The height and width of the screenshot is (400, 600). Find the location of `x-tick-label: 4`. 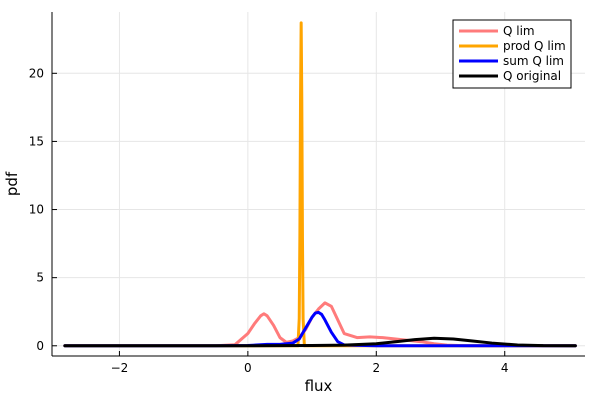

x-tick-label: 4 is located at coordinates (505, 368).